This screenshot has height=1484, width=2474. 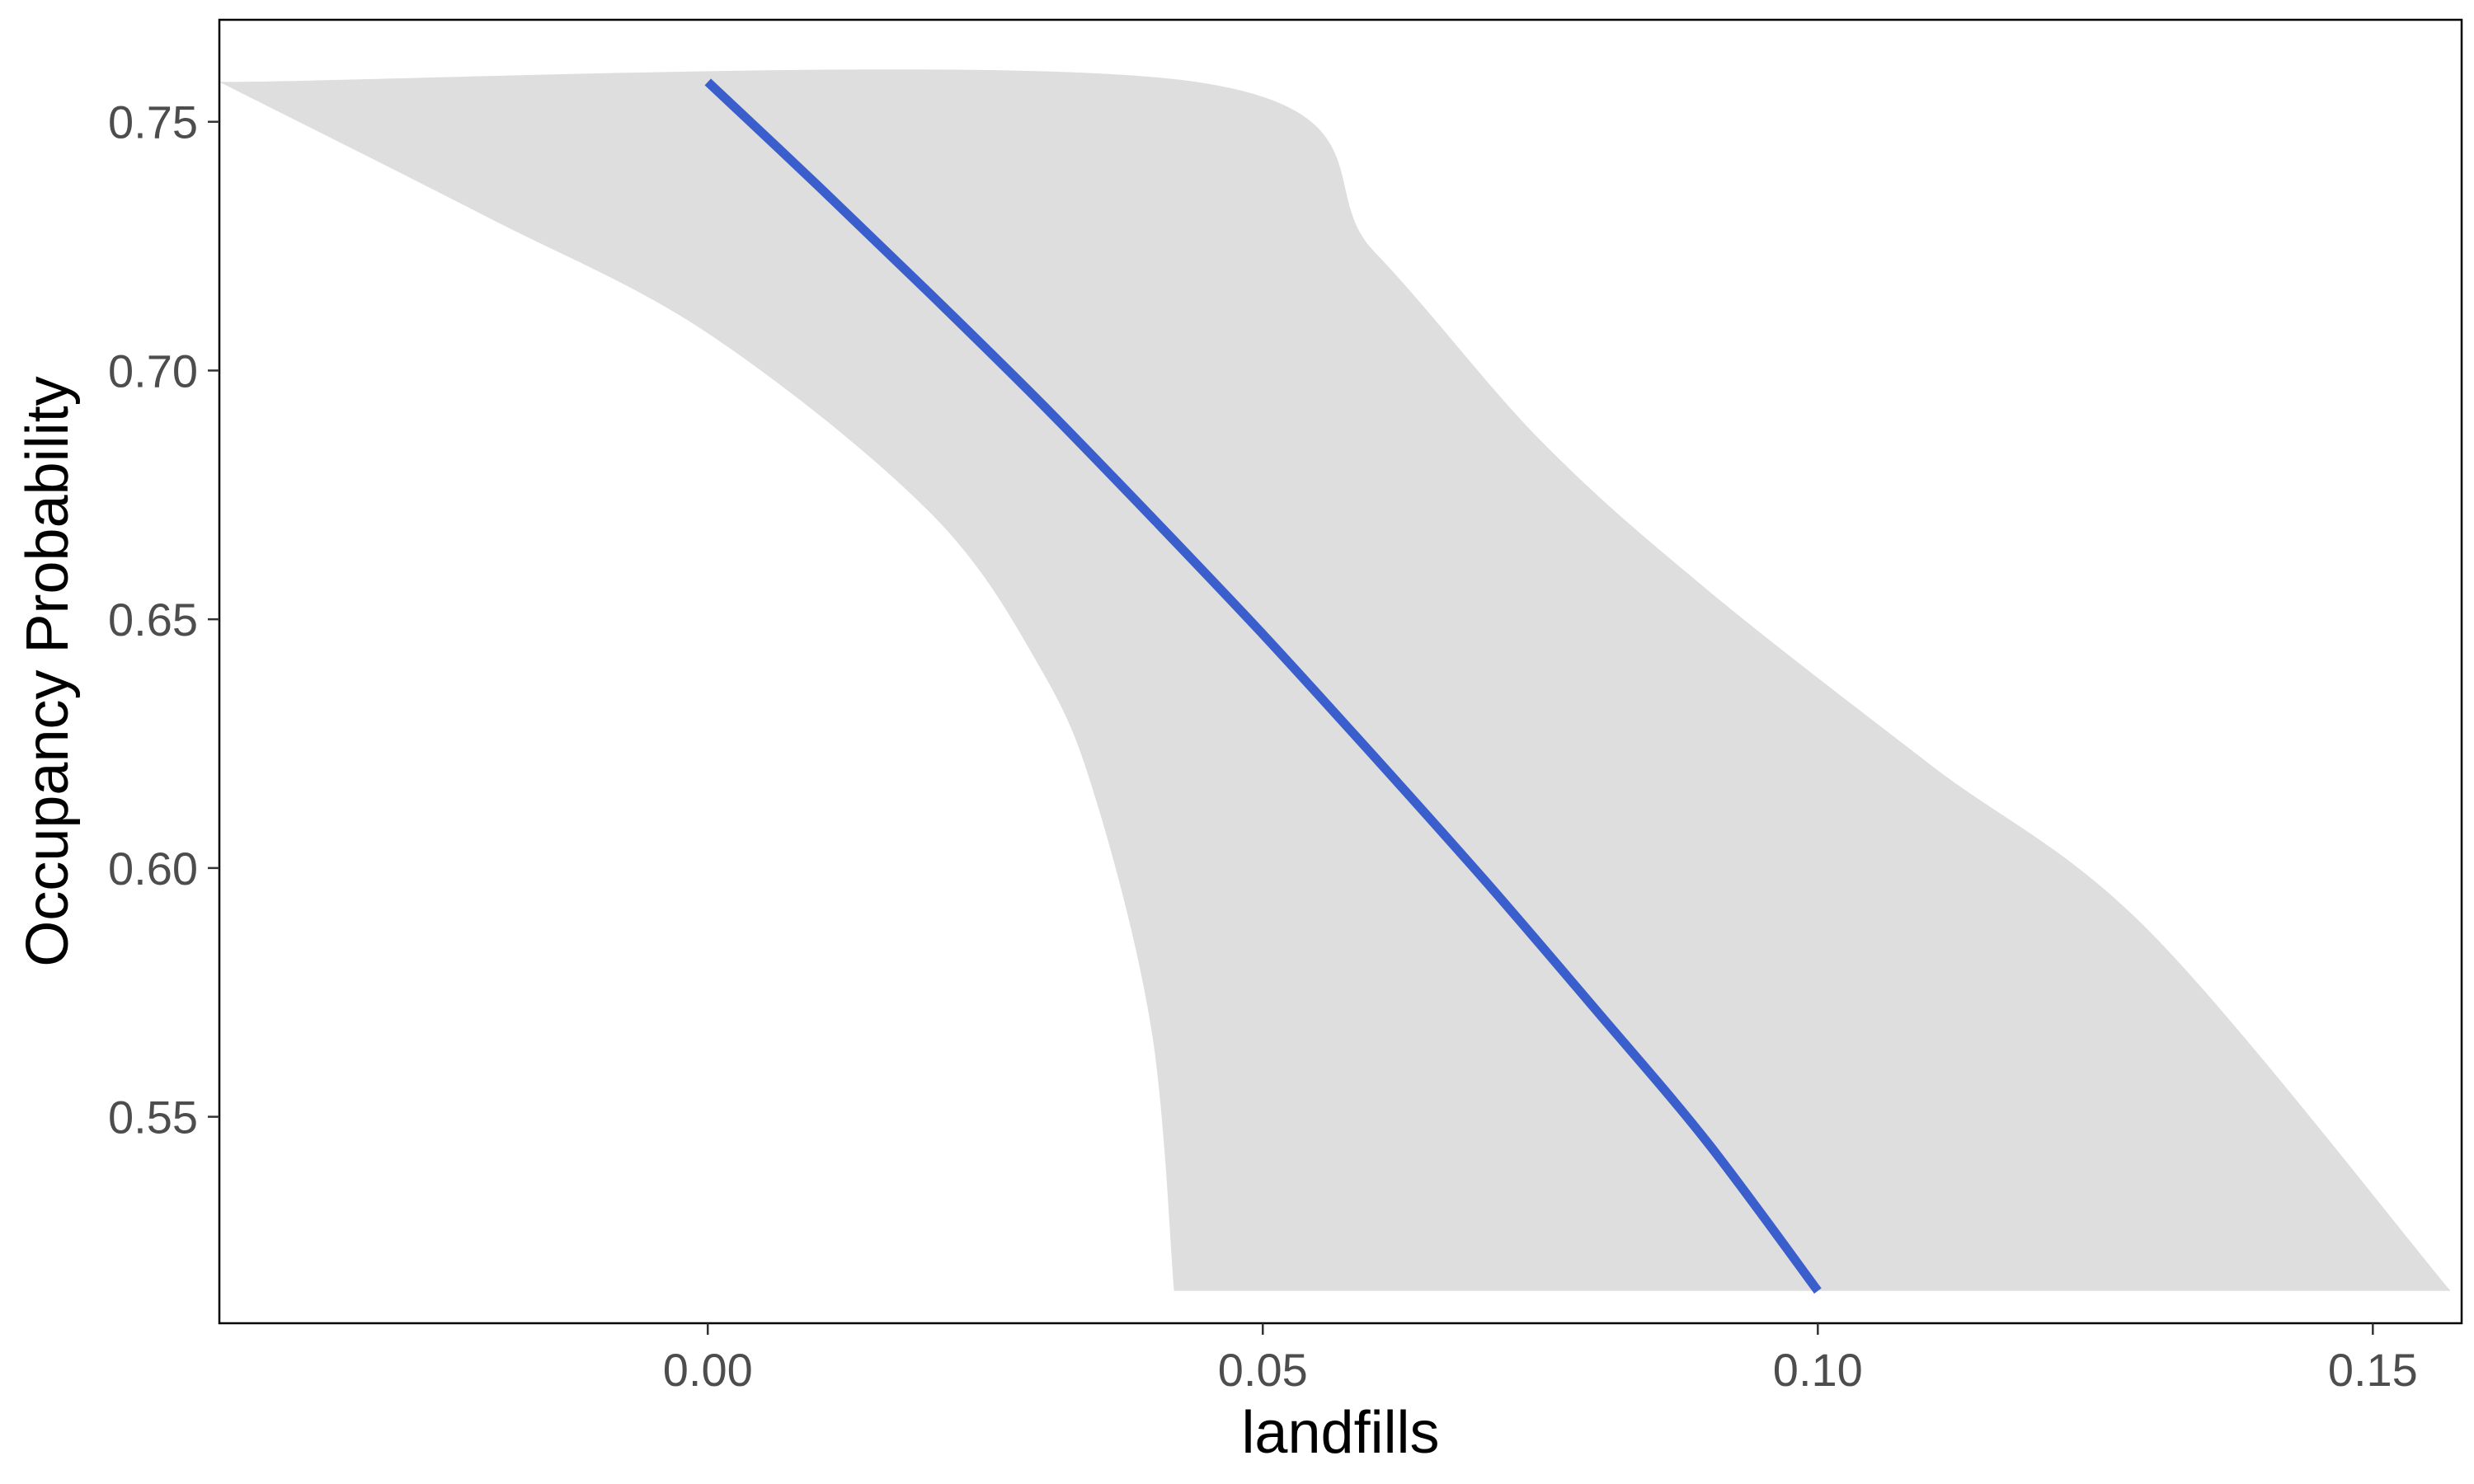 I want to click on x-tick-label: 0.10, so click(x=1818, y=1370).